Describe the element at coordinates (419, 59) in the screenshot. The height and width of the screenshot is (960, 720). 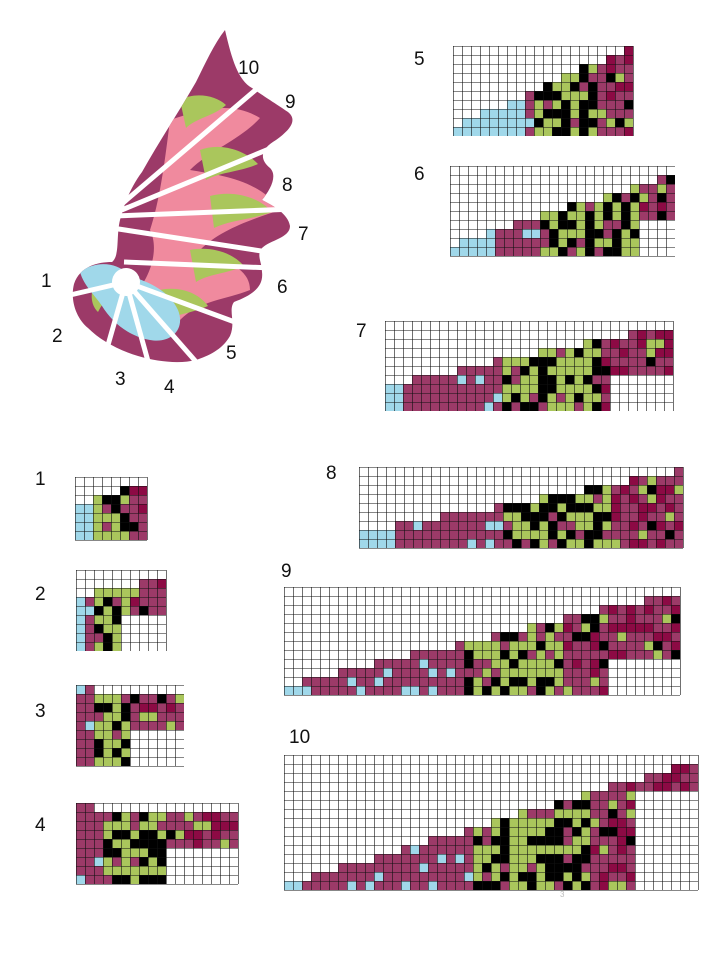
I see `panel-label-5: 5` at that location.